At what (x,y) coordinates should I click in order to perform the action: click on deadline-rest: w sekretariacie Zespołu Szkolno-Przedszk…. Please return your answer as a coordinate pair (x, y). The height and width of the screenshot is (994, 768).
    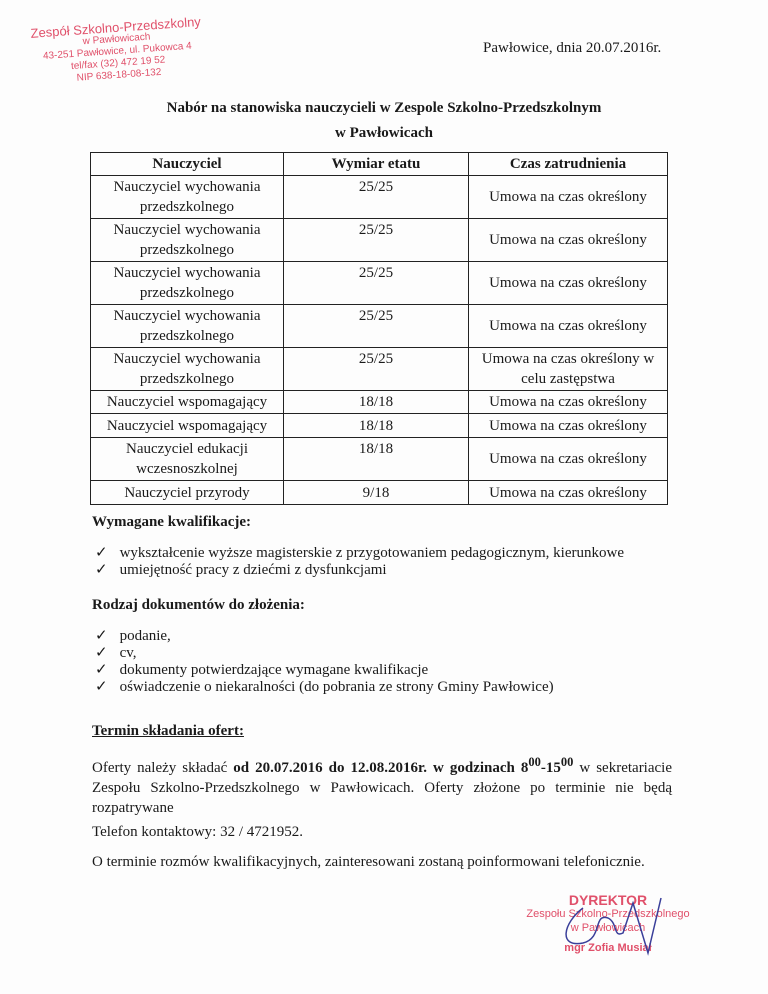
    Looking at the image, I should click on (382, 788).